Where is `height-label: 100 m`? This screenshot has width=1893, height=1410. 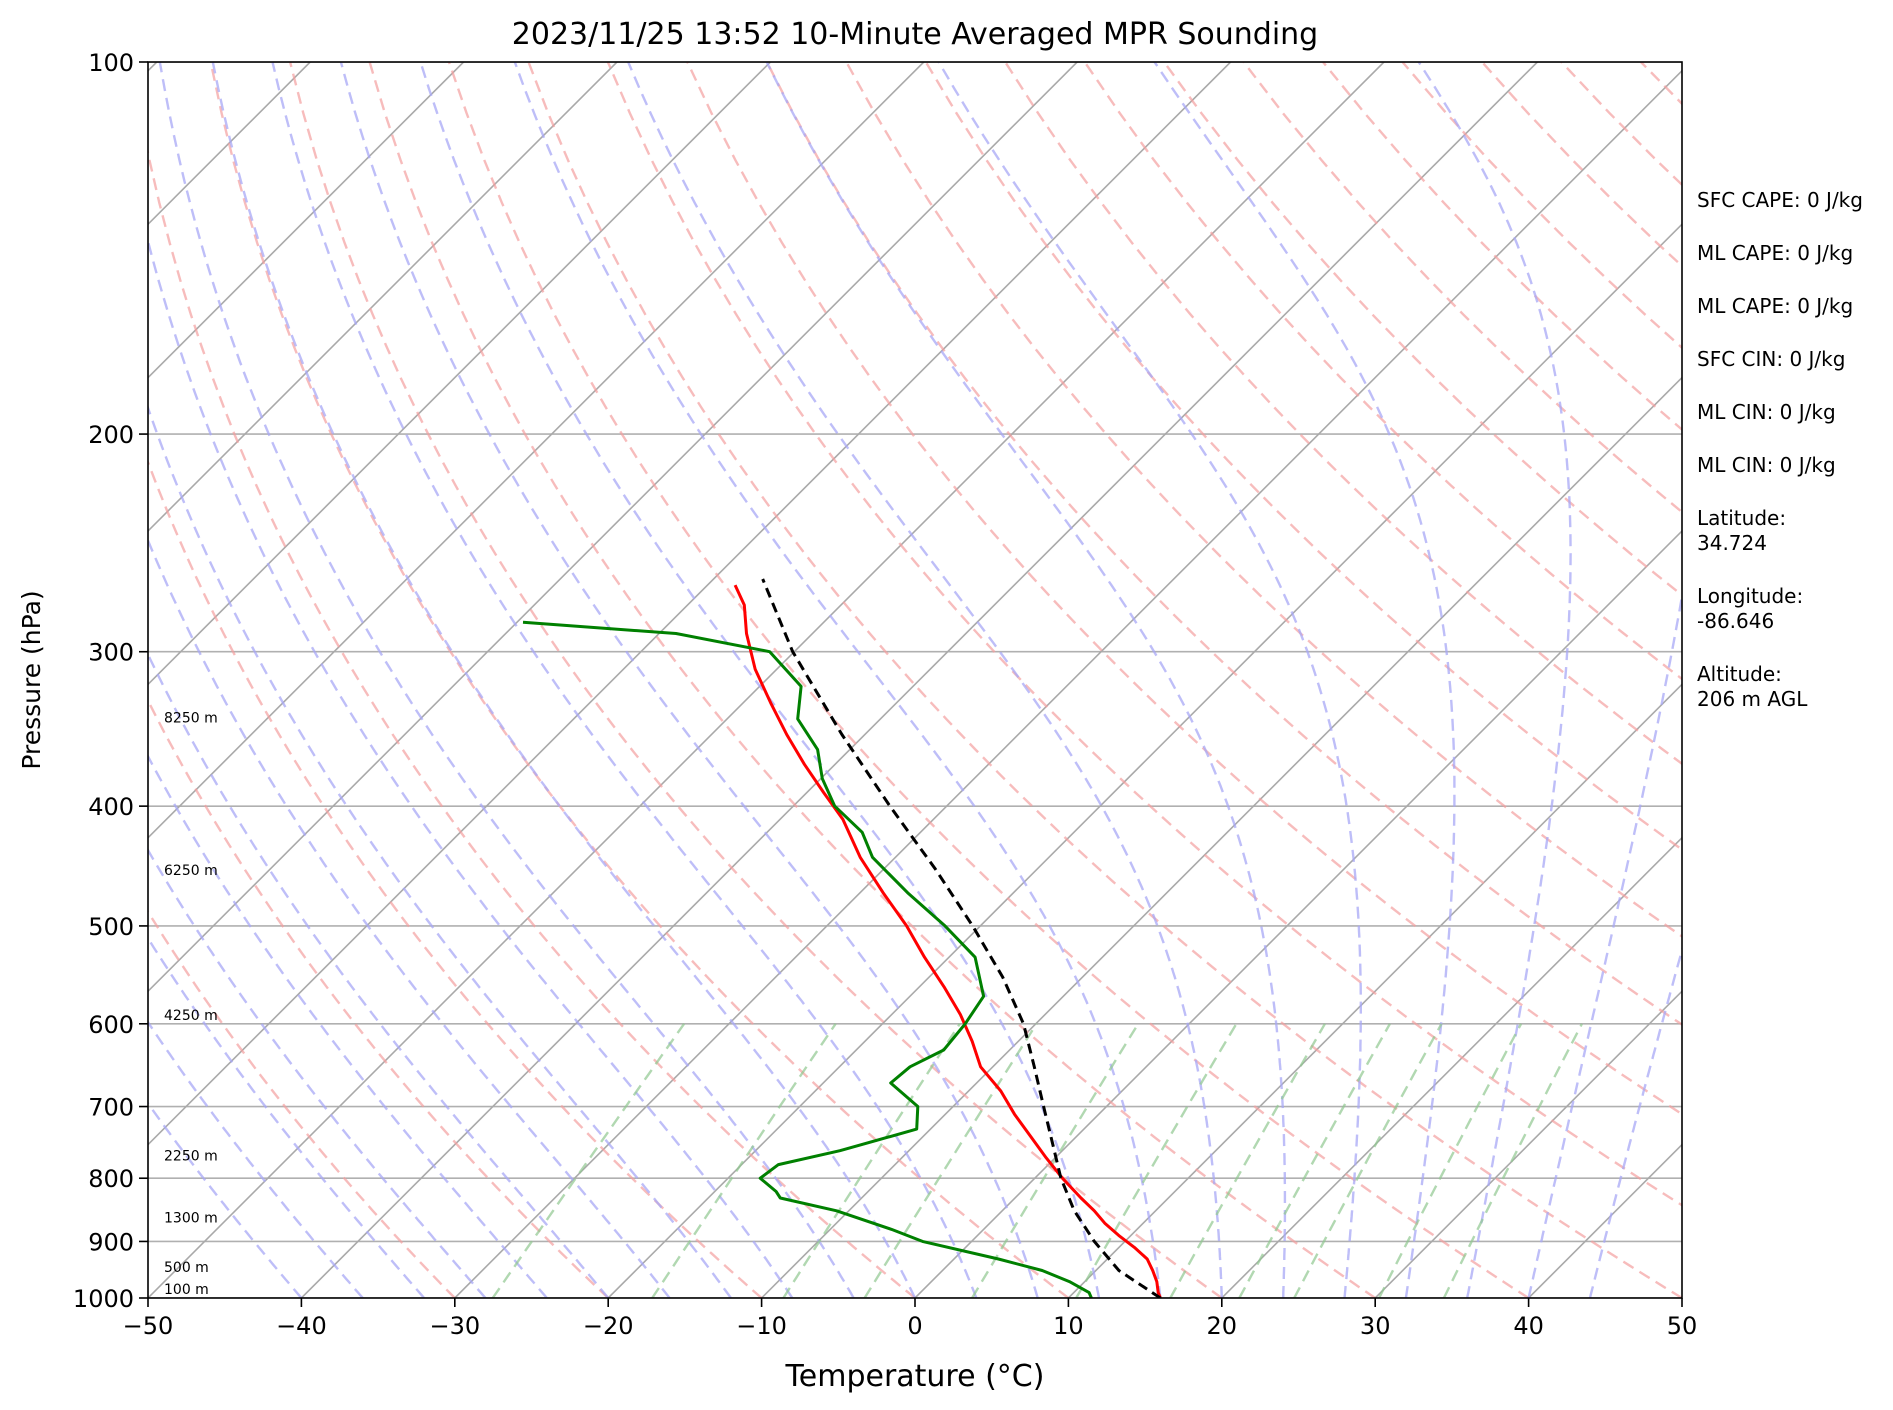
height-label: 100 m is located at coordinates (186, 1290).